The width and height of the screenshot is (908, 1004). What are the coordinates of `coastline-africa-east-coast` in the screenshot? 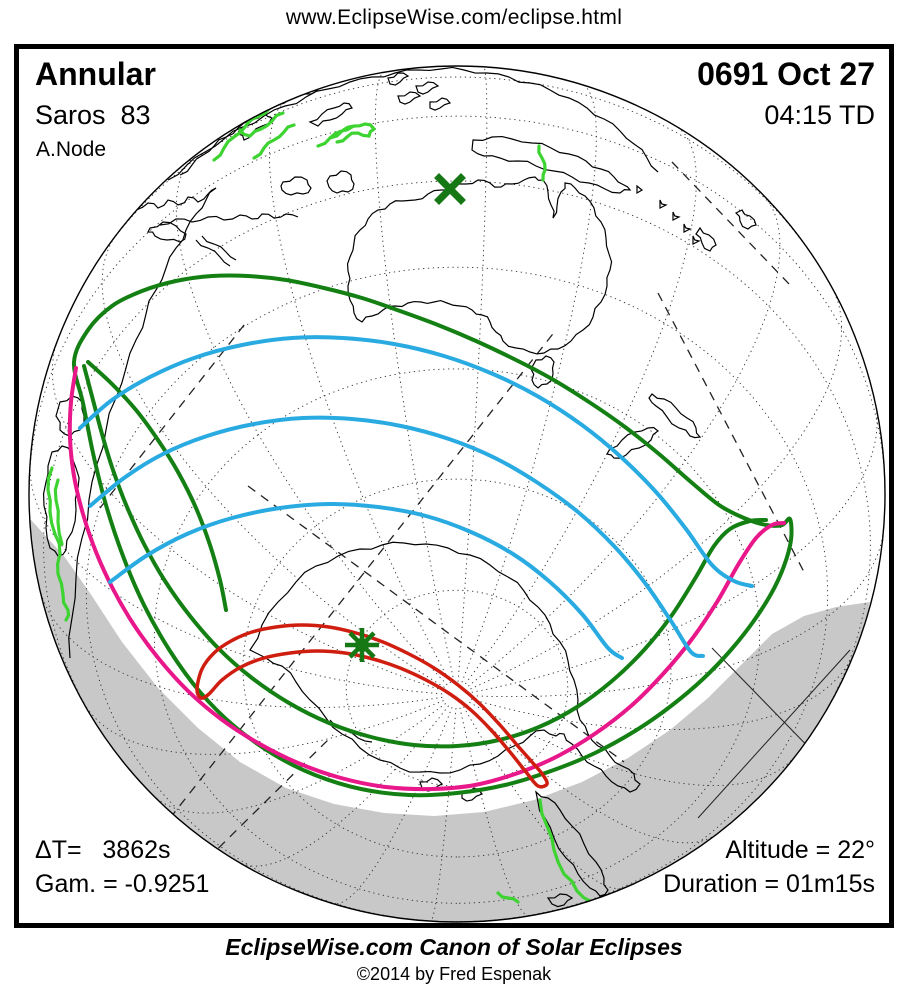 It's located at (142, 423).